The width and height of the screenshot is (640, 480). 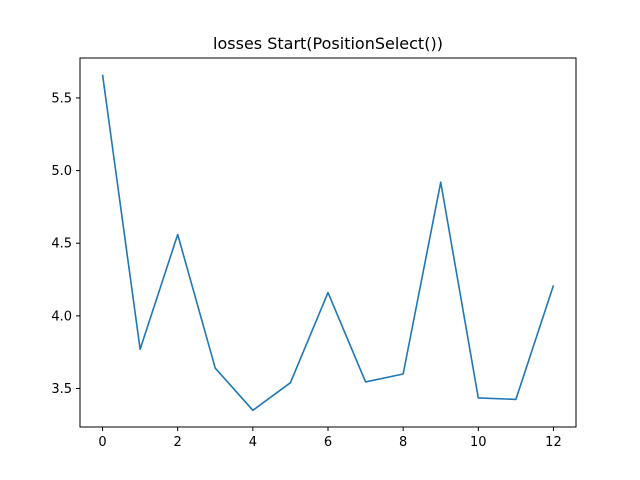 I want to click on x-axis: 0 2 4 6 8 10 12, so click(x=330, y=438).